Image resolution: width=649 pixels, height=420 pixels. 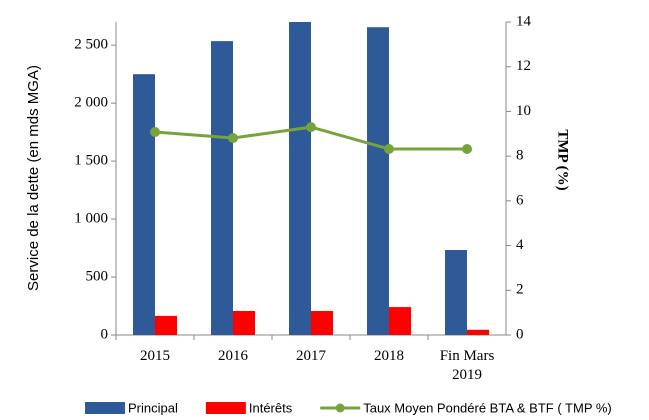 What do you see at coordinates (153, 407) in the screenshot?
I see `legend-label: Principal` at bounding box center [153, 407].